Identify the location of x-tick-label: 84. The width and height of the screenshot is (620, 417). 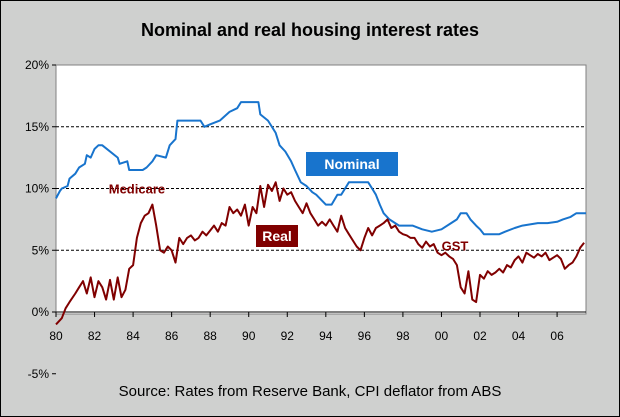
(133, 336).